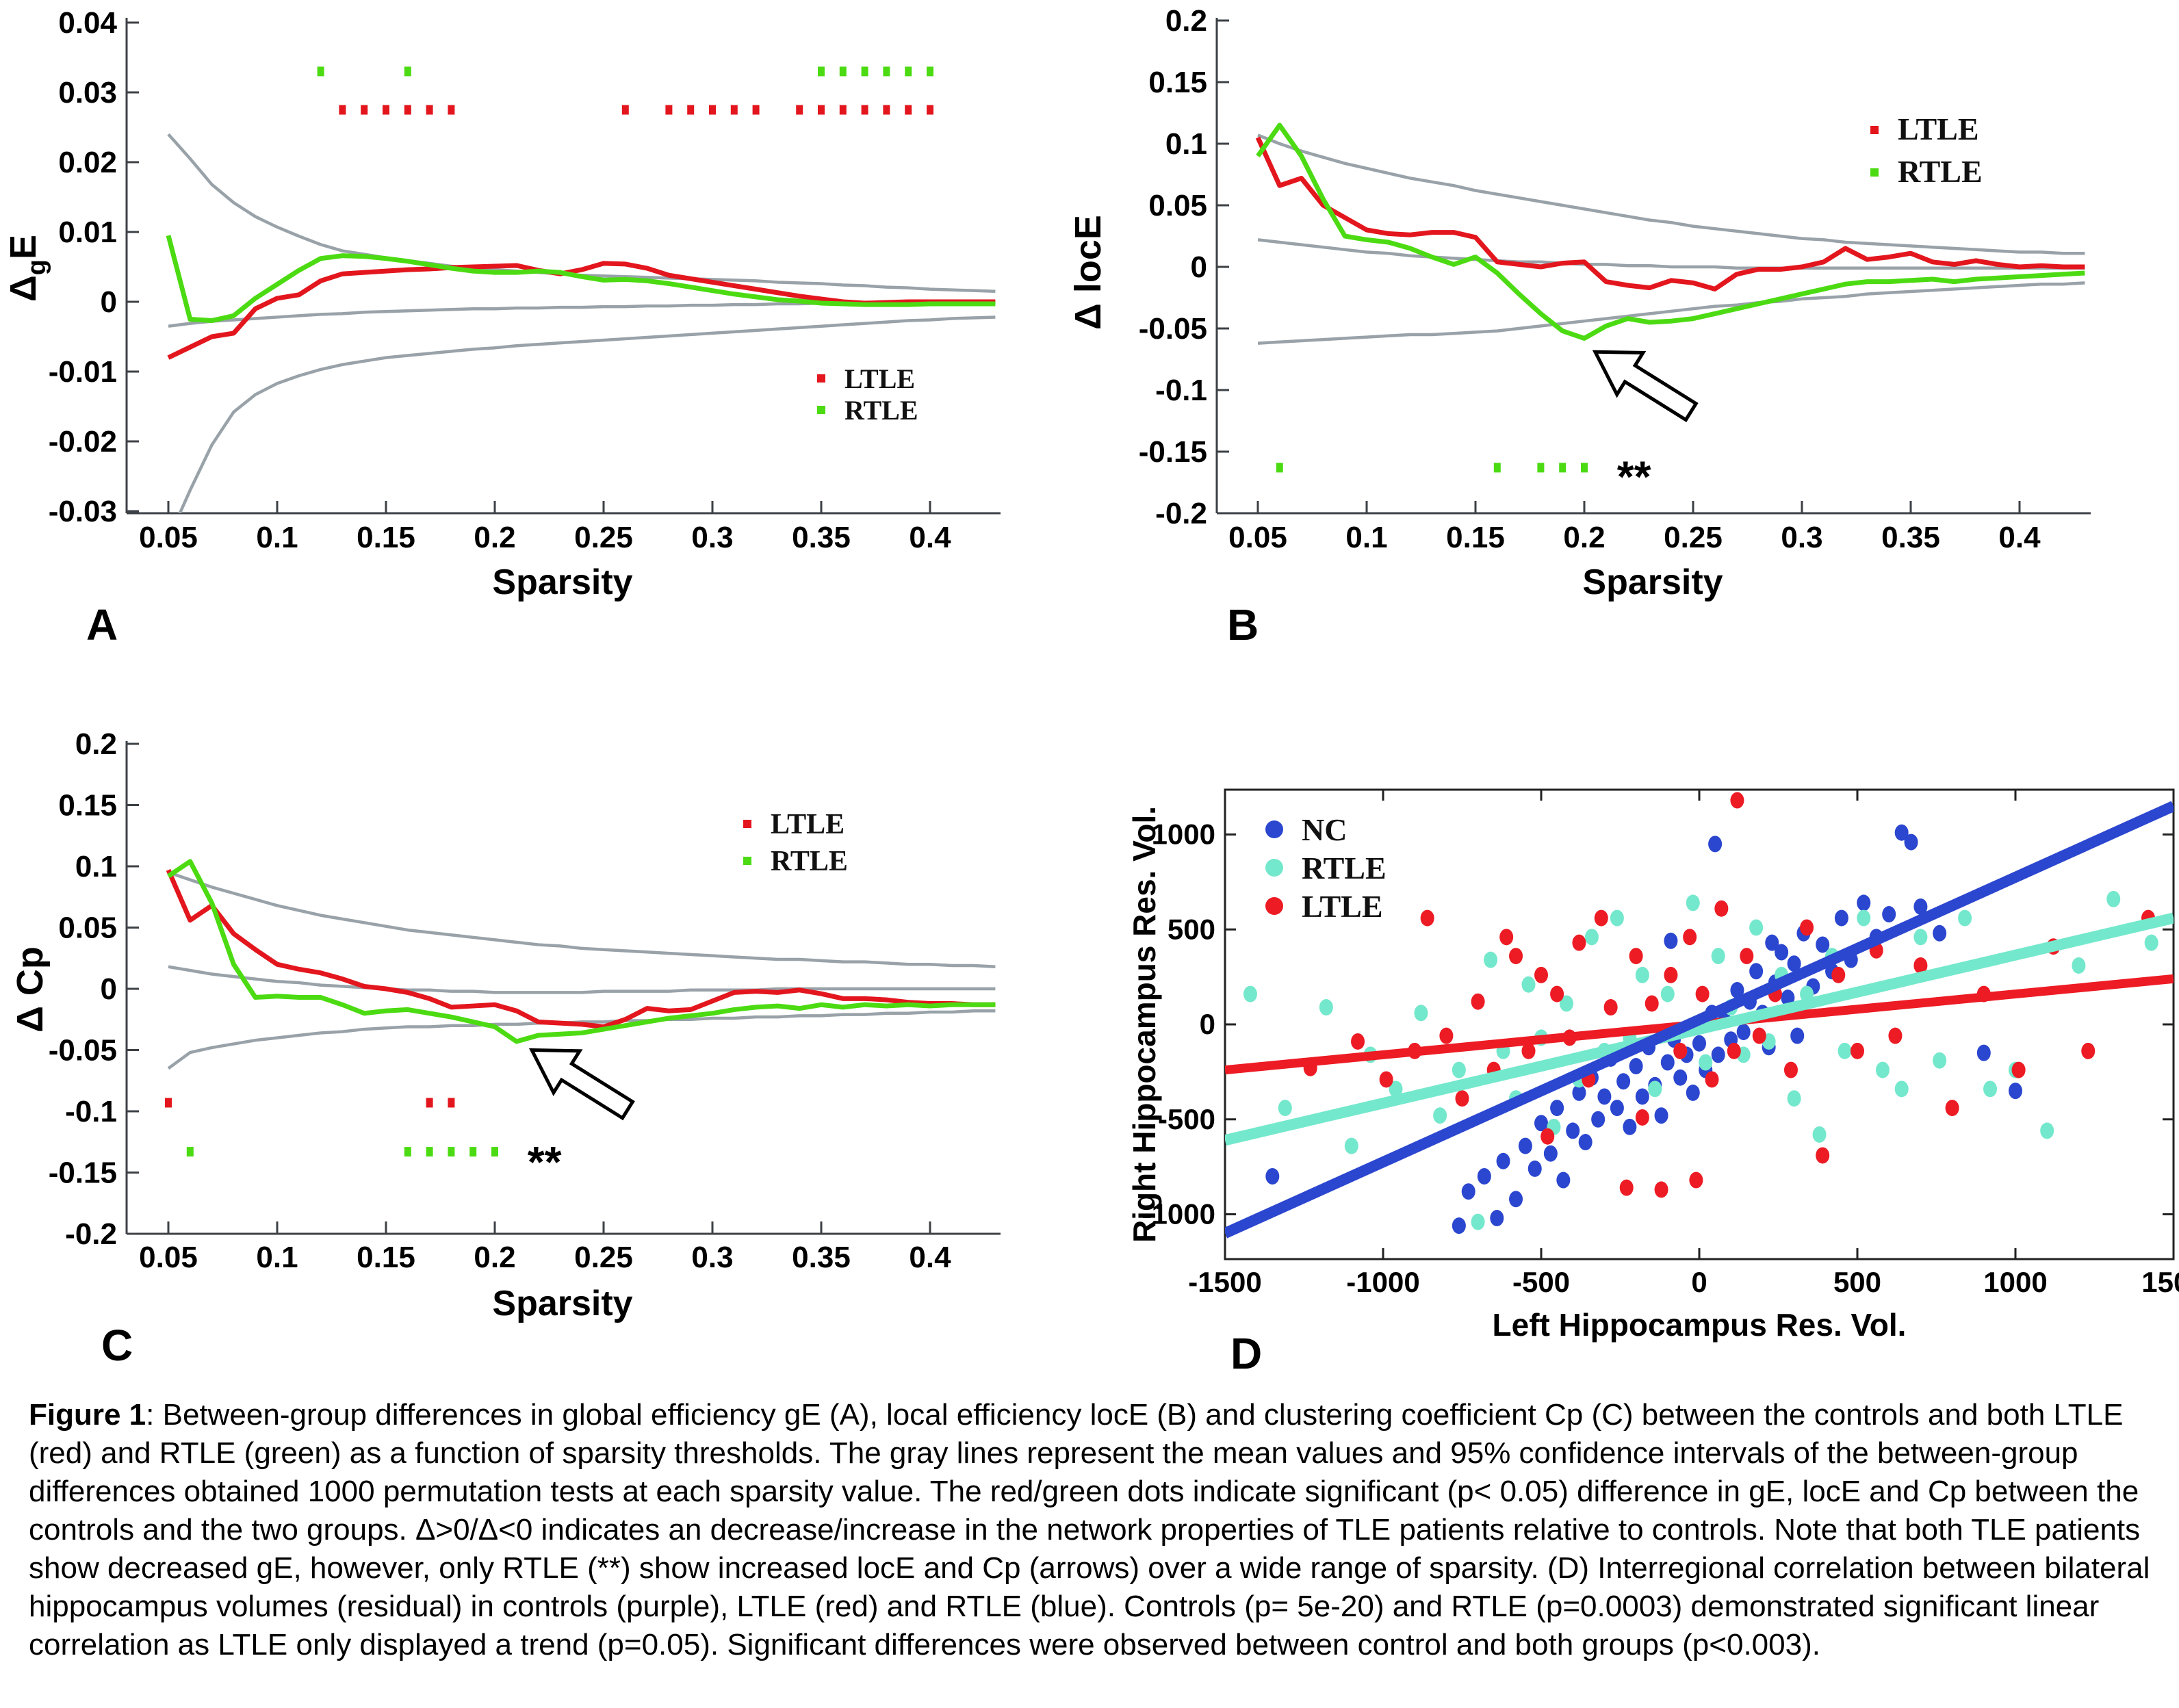 The width and height of the screenshot is (2179, 1708). What do you see at coordinates (87, 928) in the screenshot?
I see `y-tick-label: 0.05` at bounding box center [87, 928].